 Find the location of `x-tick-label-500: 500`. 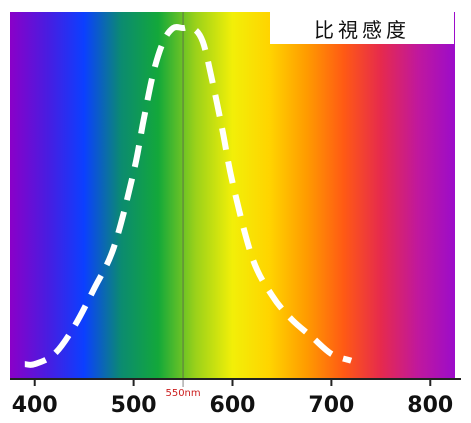

x-tick-label-500: 500 is located at coordinates (134, 405).